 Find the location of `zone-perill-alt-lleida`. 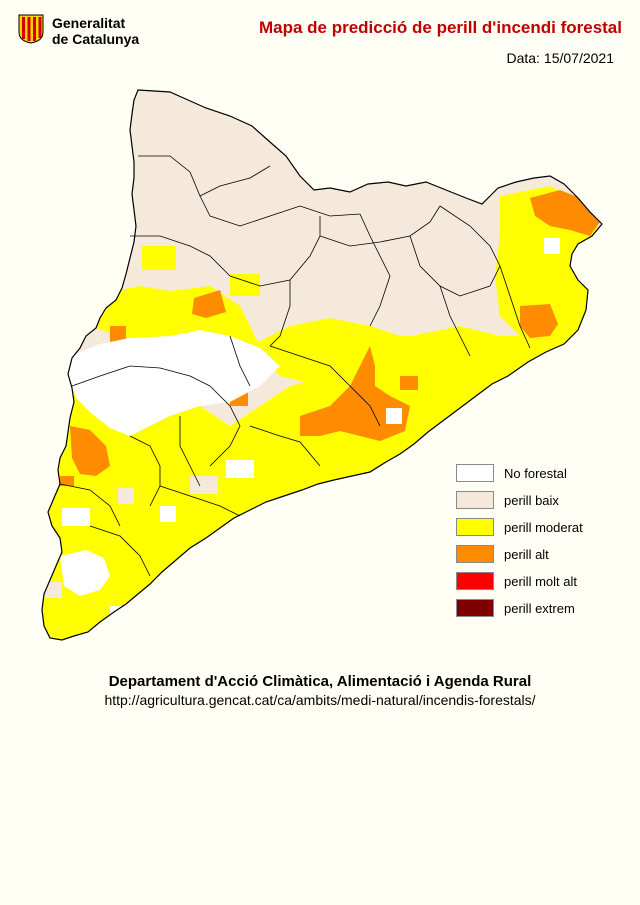

zone-perill-alt-lleida is located at coordinates (209, 304).